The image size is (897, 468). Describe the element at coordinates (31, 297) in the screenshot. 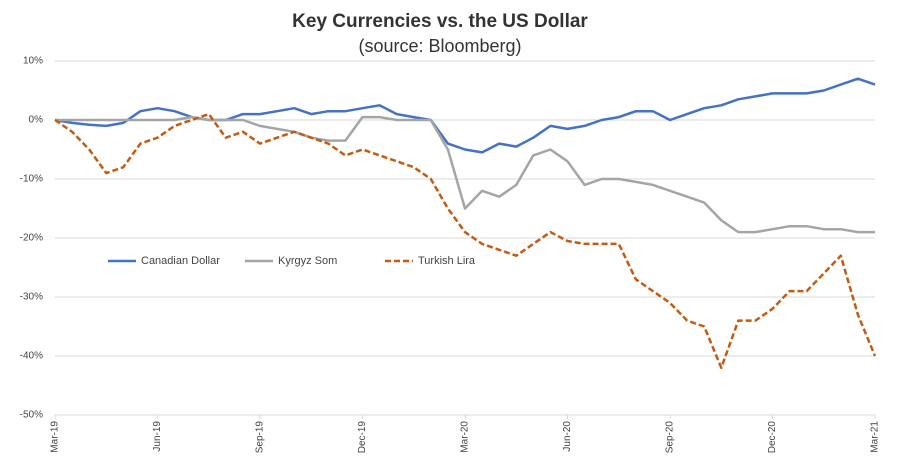

I see `y-tick-label: -30%` at that location.